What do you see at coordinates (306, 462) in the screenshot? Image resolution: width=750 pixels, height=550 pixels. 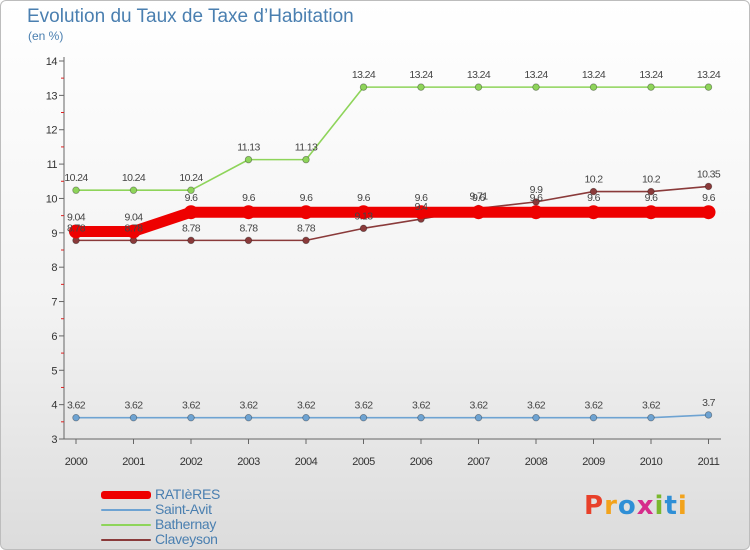 I see `x-tick-label: 2004` at bounding box center [306, 462].